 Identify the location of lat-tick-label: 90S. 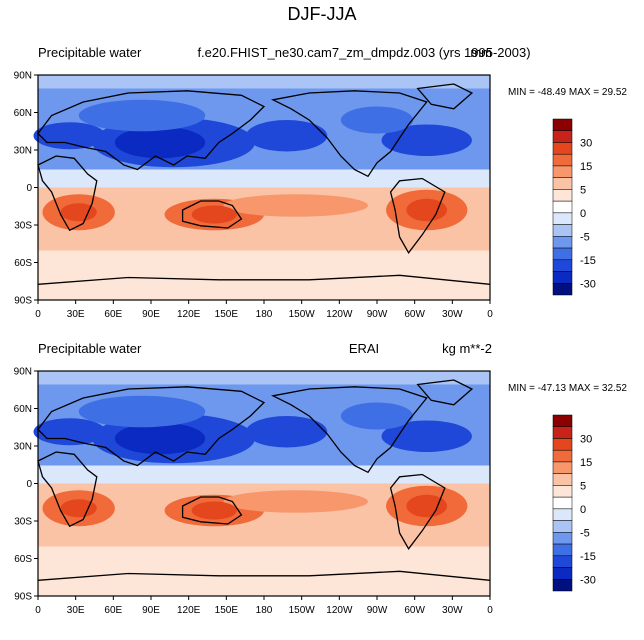
(23, 301).